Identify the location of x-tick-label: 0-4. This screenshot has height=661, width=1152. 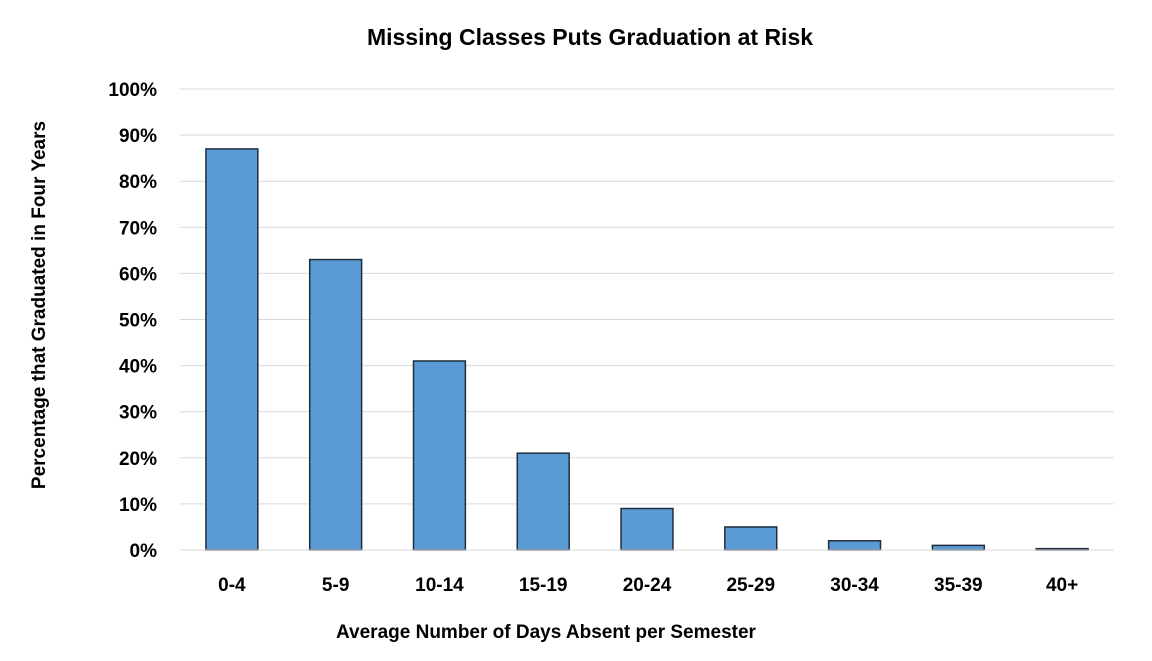
(232, 585).